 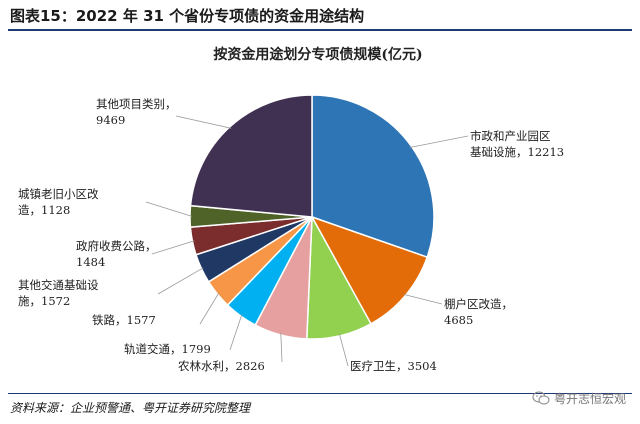 I want to click on slice-label: 其他交通基础设施，1572, so click(x=58, y=293).